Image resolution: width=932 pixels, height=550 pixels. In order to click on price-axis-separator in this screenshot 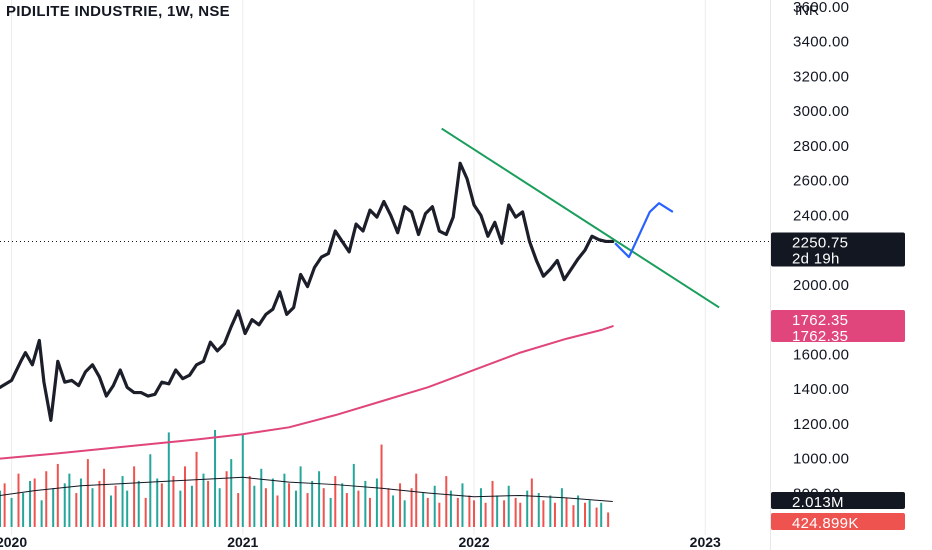, I will do `click(770, 275)`.